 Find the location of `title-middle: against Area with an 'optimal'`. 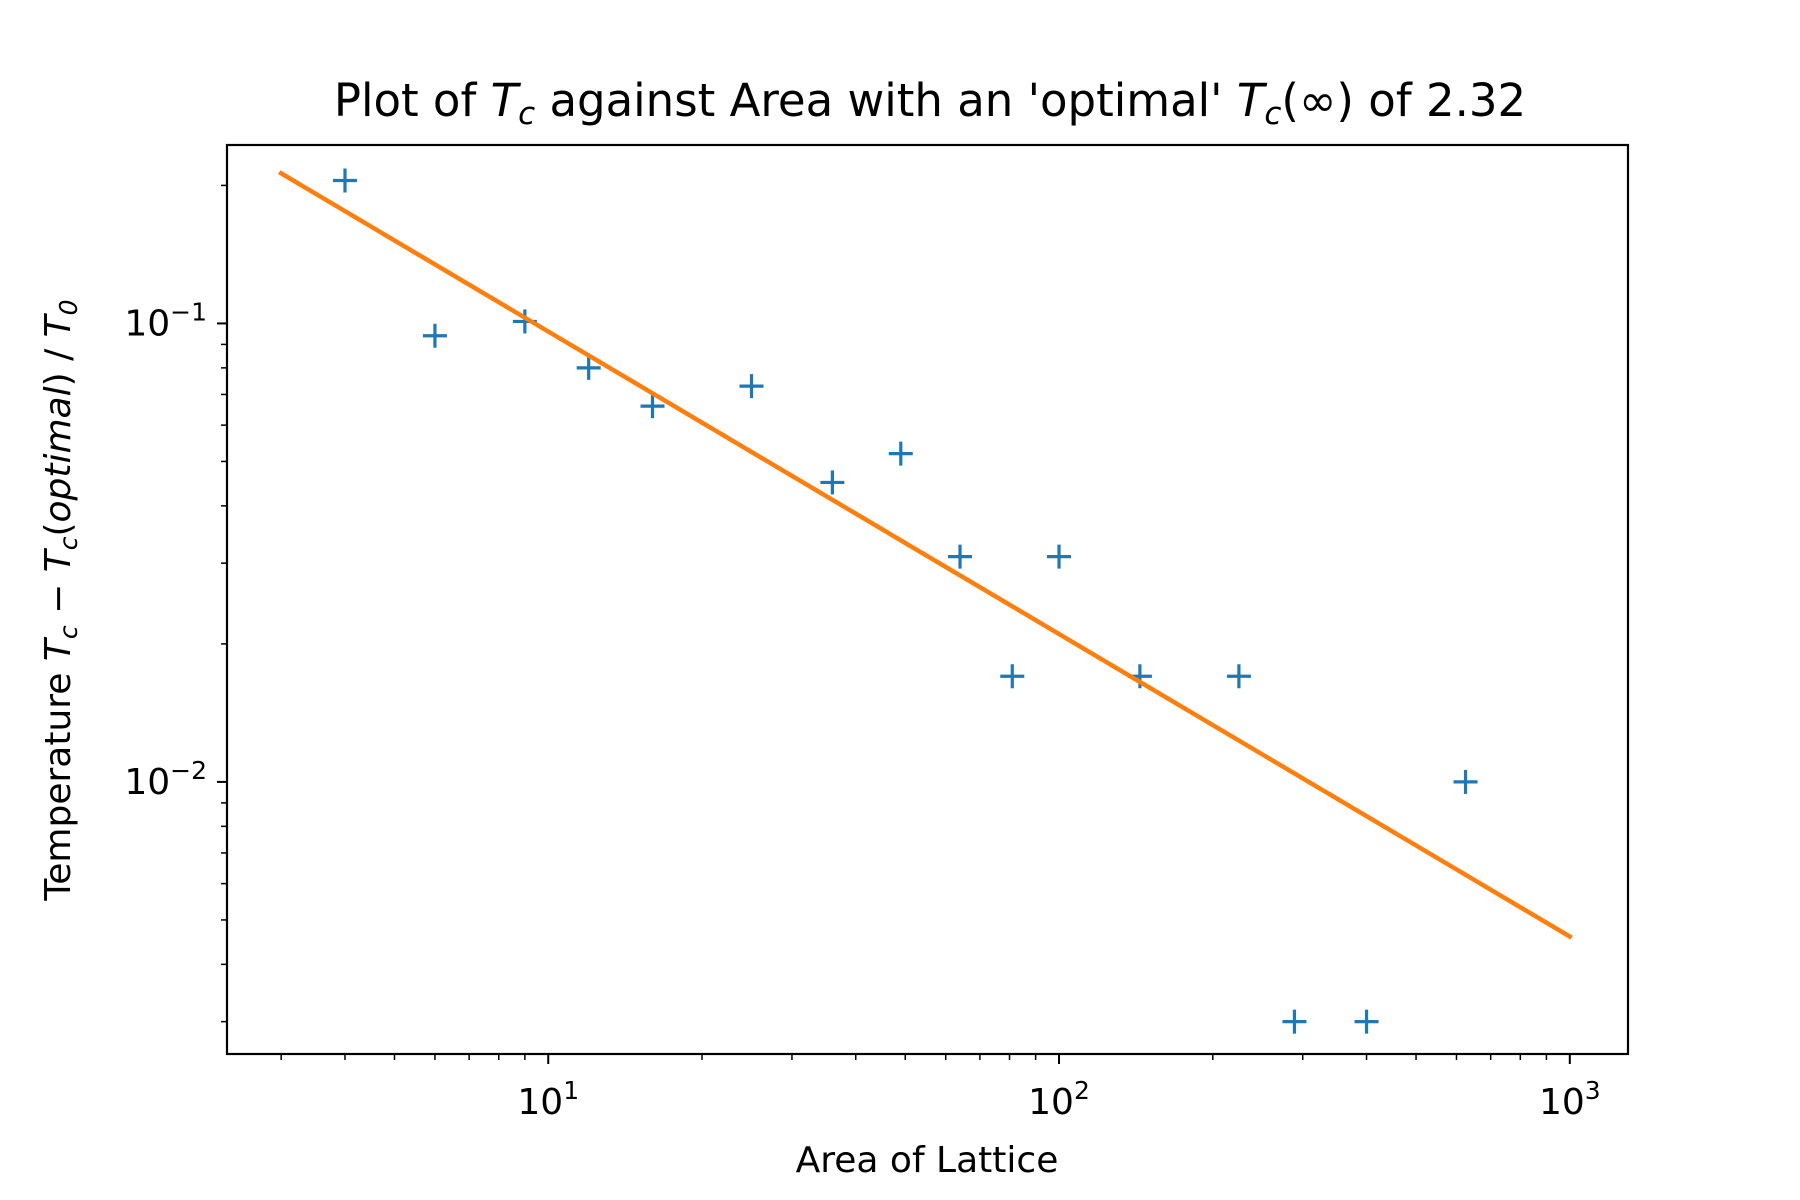

title-middle: against Area with an 'optimal' is located at coordinates (886, 100).